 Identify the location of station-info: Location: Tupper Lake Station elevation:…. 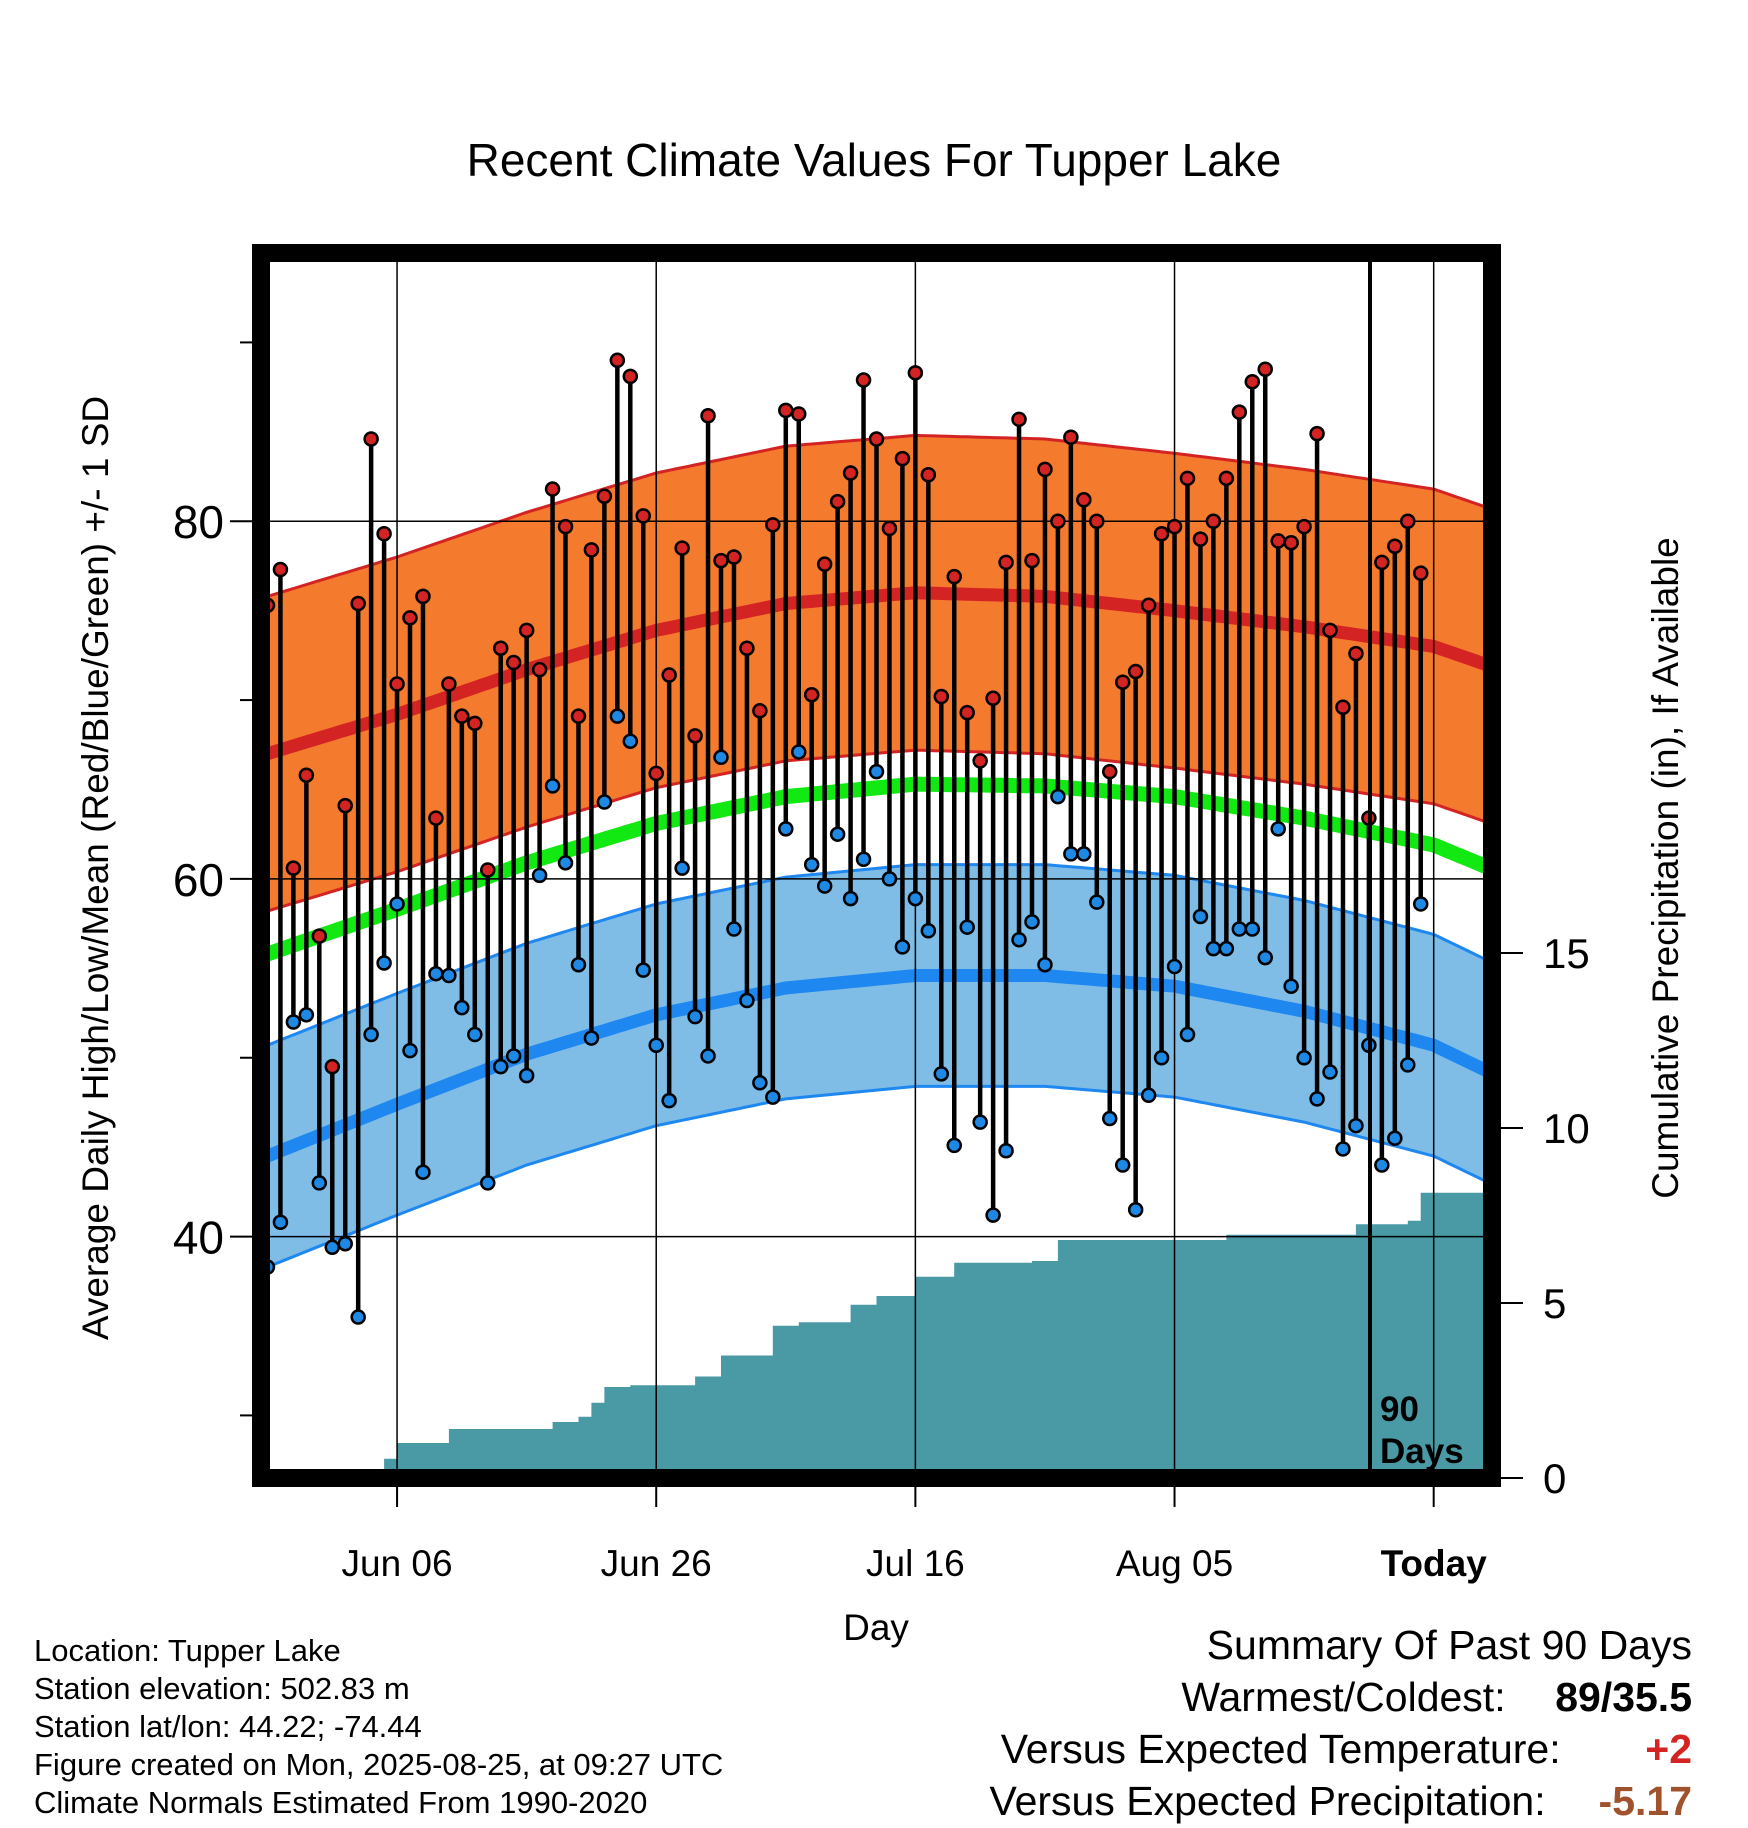
(378, 1727).